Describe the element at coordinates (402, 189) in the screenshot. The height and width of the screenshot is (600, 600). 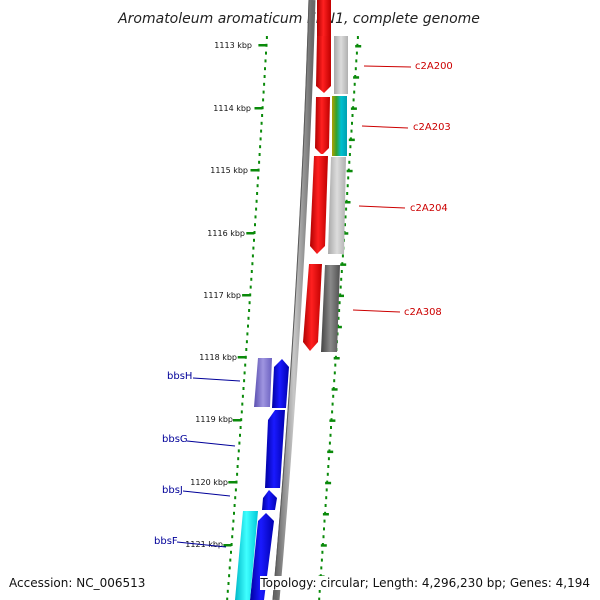
I see `right-gene-labels: c2A200 c2A203 c2A204 c2A308` at that location.